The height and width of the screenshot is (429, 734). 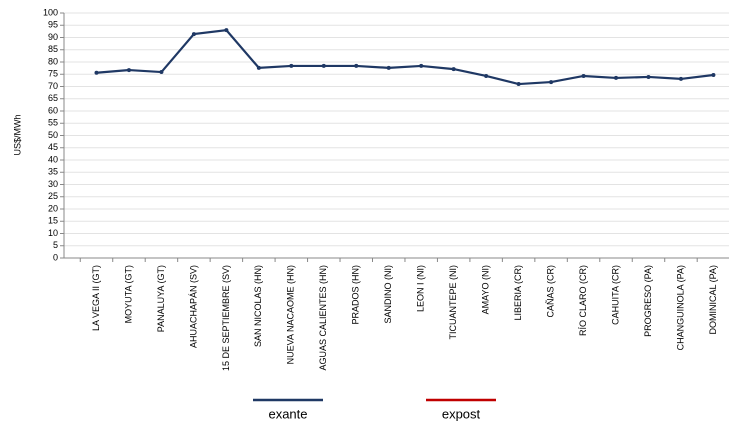 What do you see at coordinates (287, 413) in the screenshot?
I see `legend-label: exante` at bounding box center [287, 413].